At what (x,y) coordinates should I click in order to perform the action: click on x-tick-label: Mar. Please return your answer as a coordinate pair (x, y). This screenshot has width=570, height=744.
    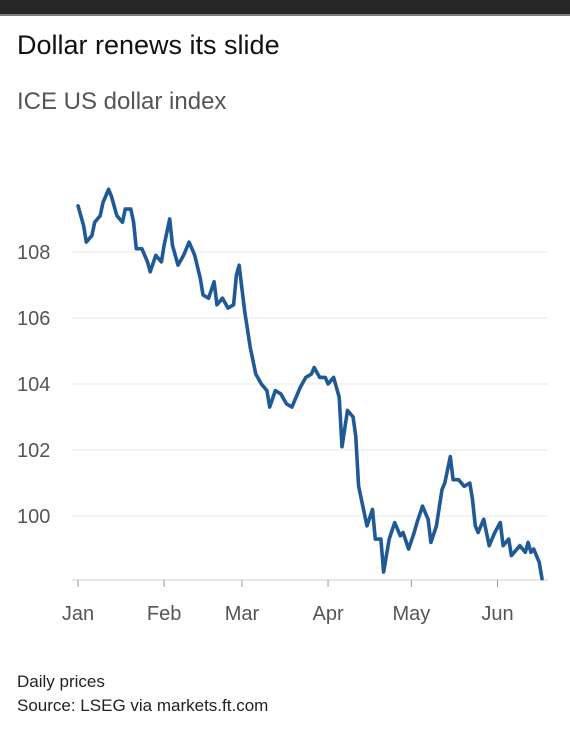
    Looking at the image, I should click on (242, 614).